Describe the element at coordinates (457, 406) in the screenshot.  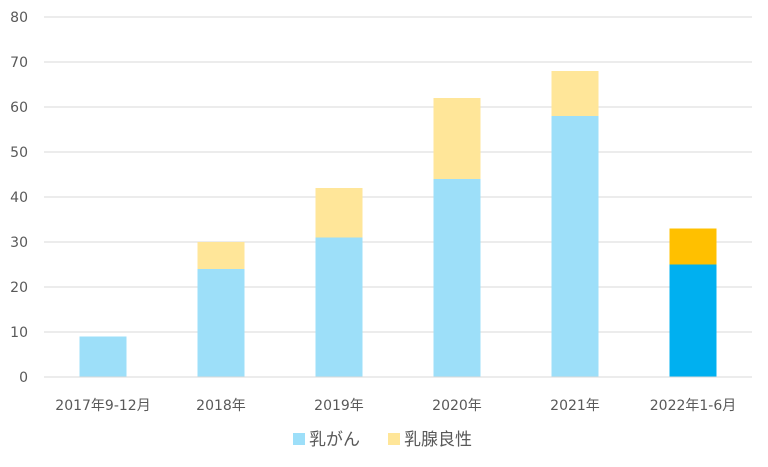
I see `x-tick-label: 2020年` at that location.